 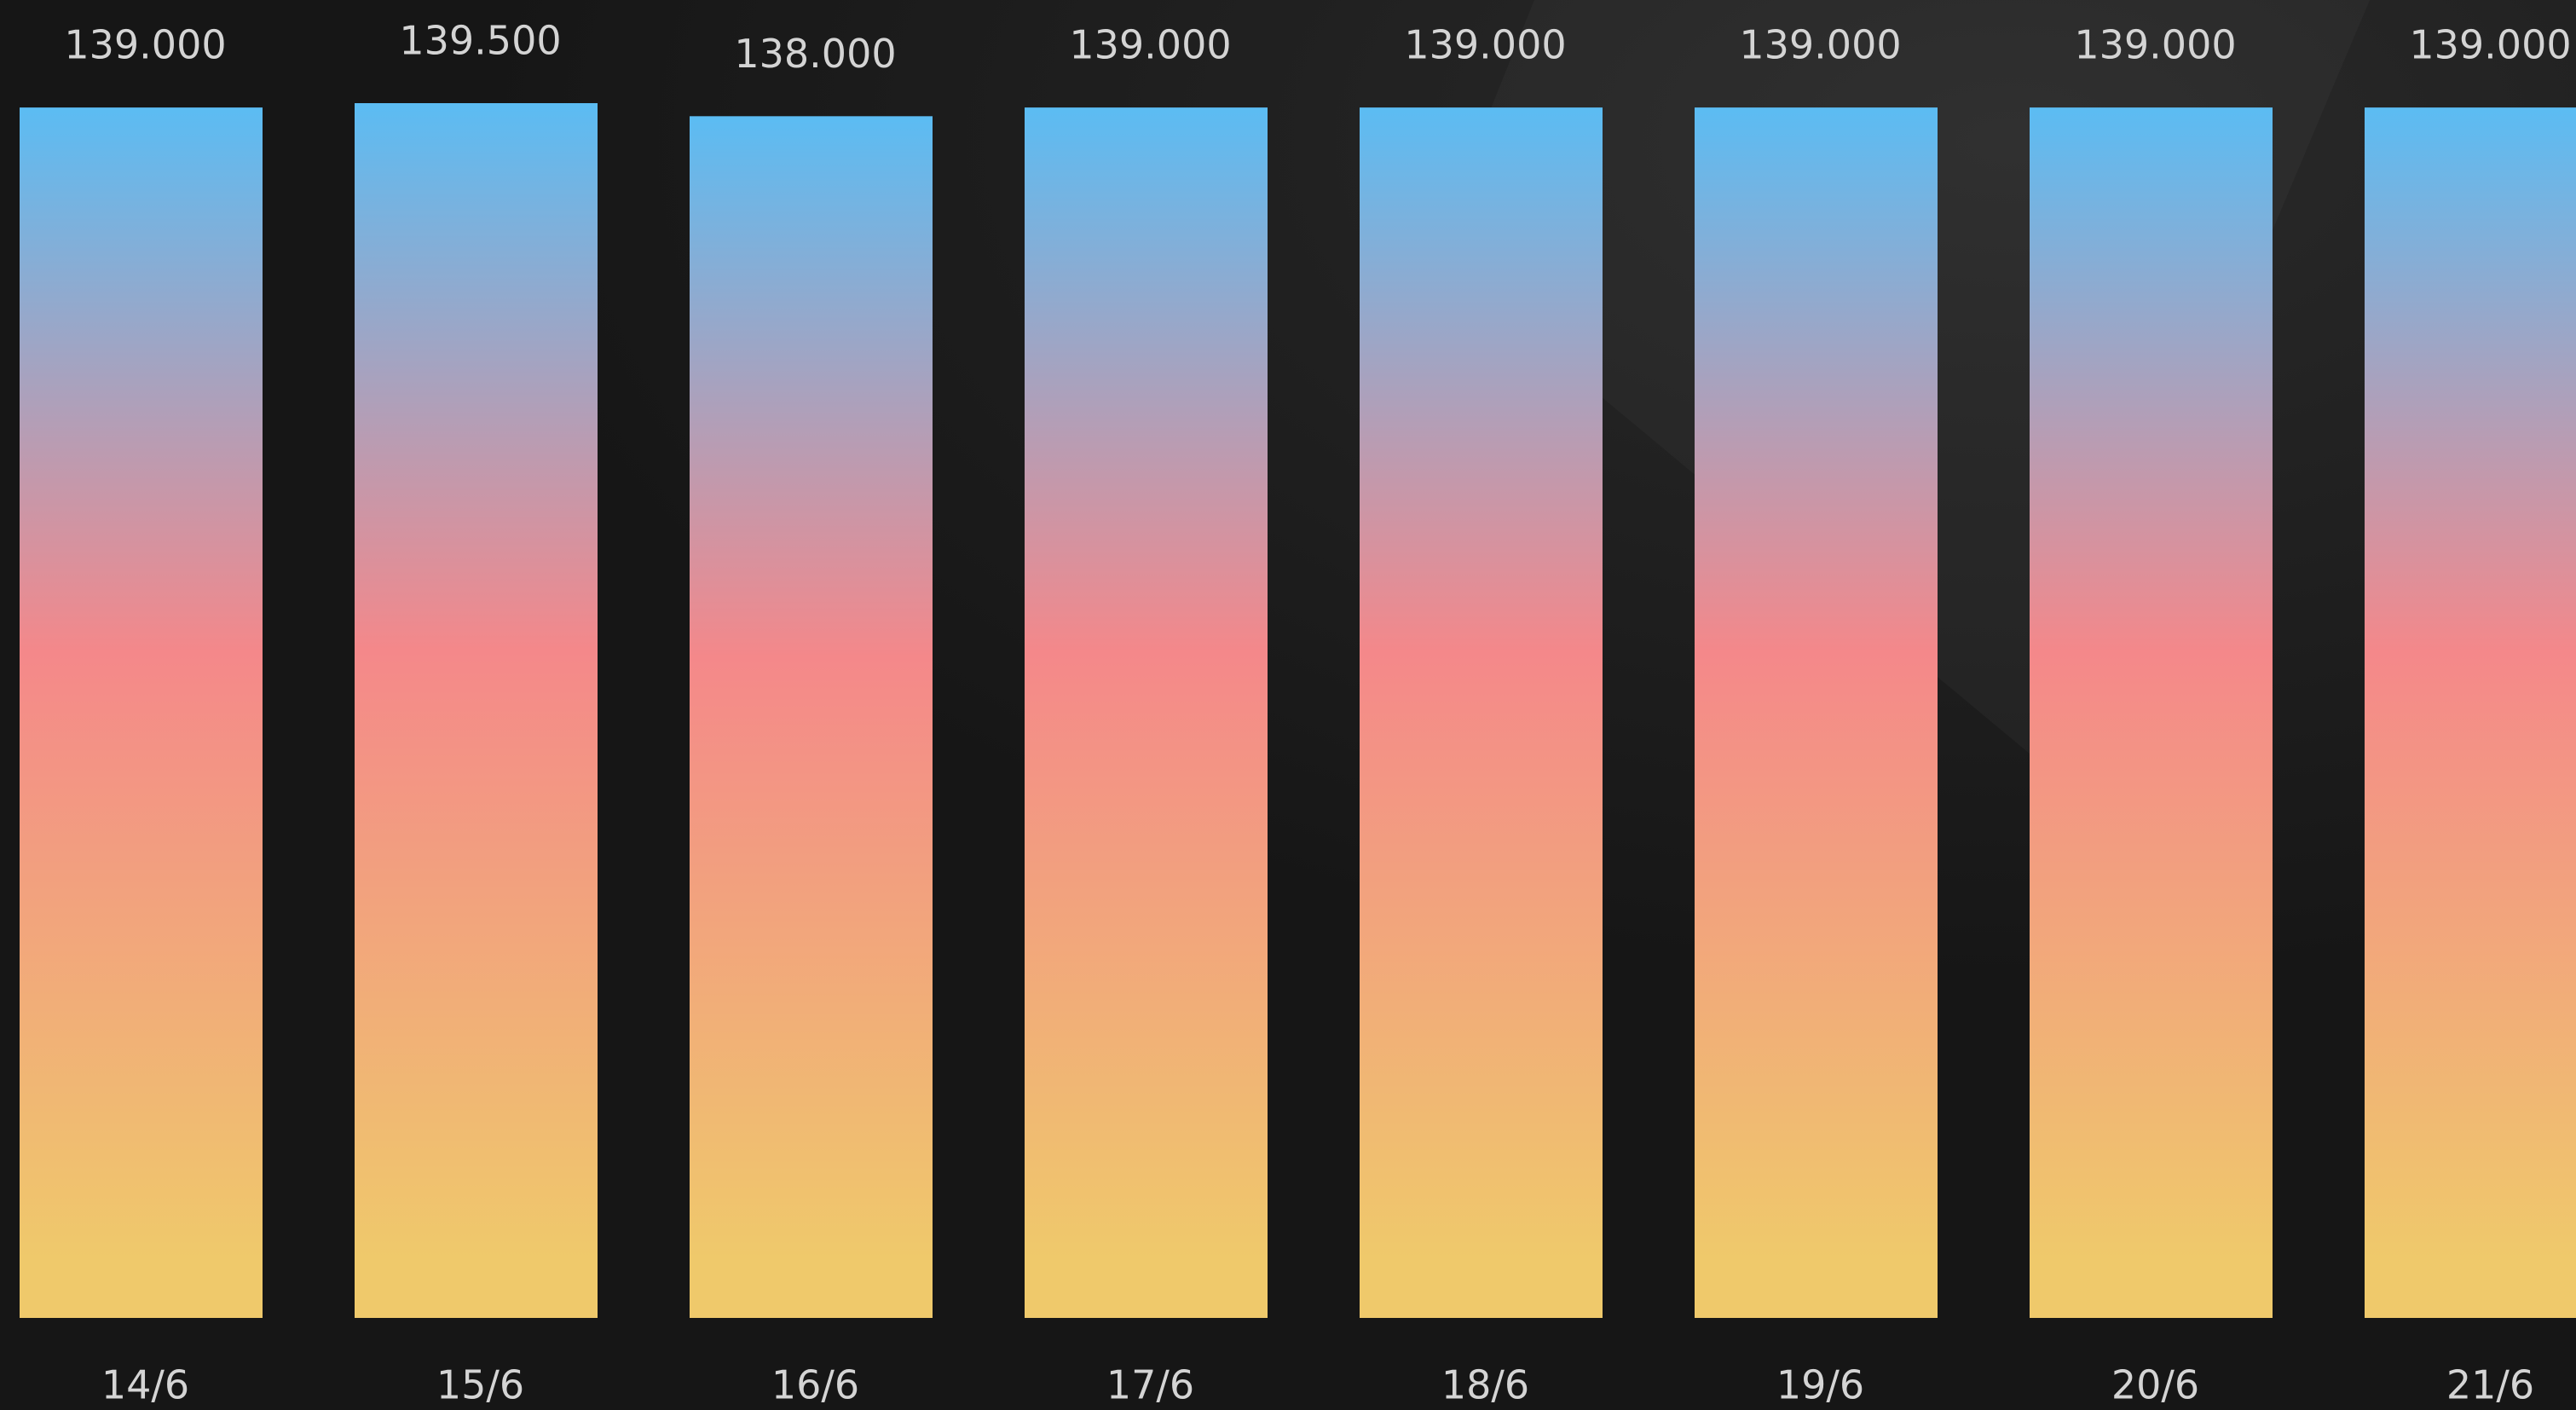 I want to click on x-tick-label: 21/6, so click(x=2490, y=1385).